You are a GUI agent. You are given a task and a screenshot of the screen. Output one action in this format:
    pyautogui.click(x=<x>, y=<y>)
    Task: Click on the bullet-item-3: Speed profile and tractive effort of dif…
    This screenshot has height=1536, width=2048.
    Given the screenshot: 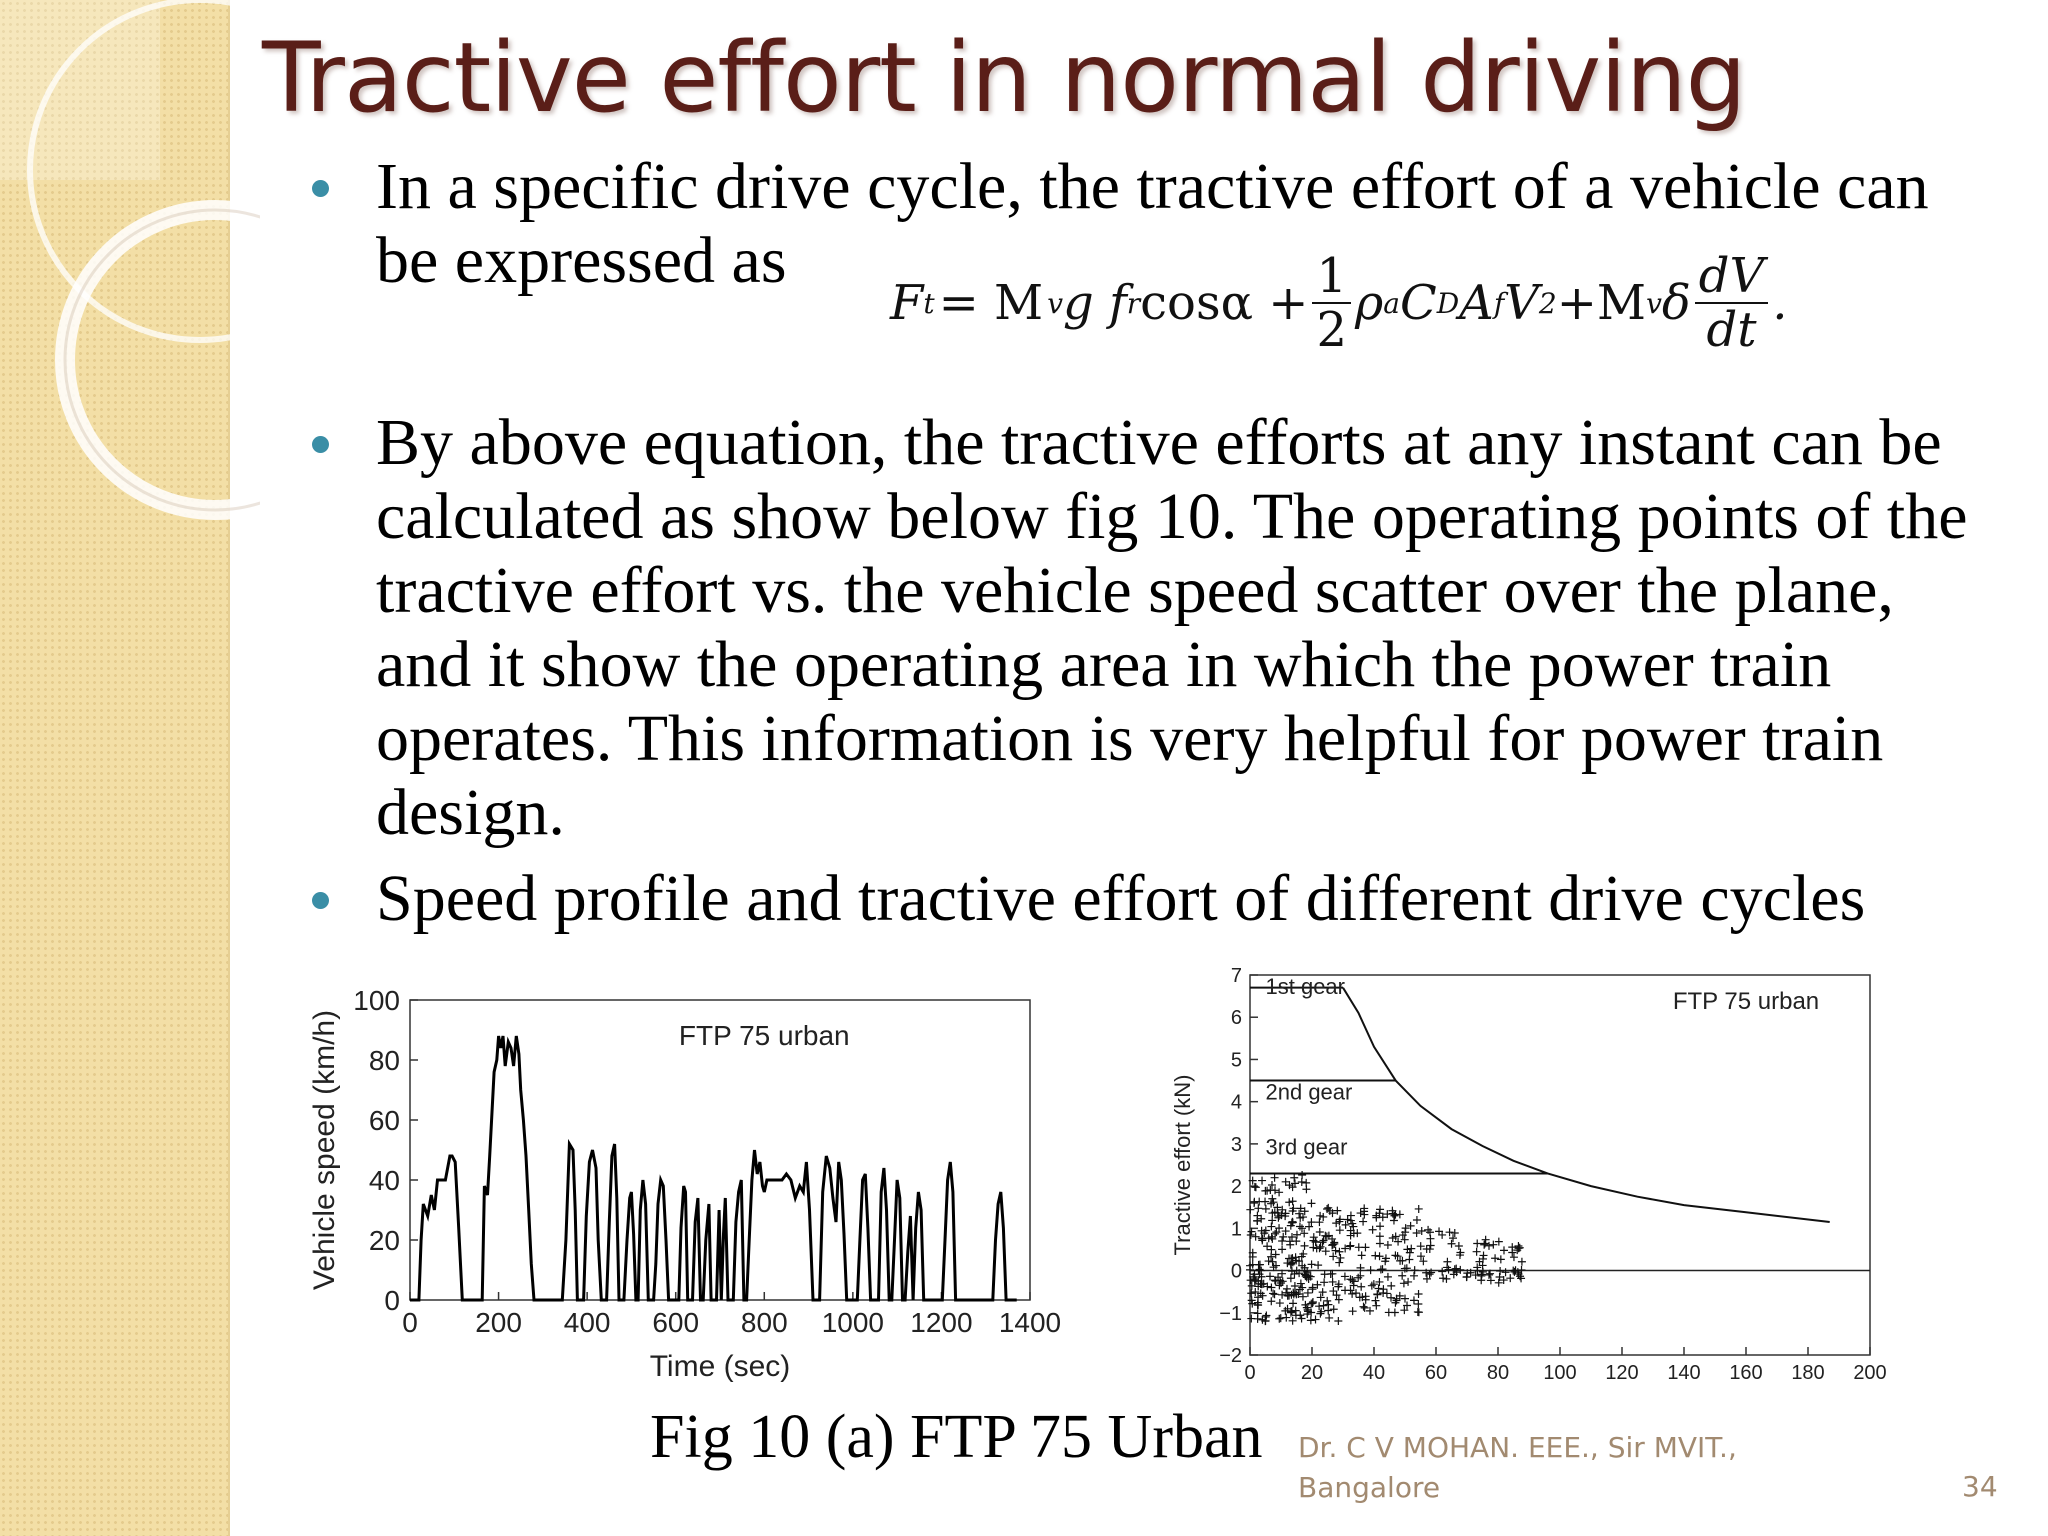 What is the action you would take?
    pyautogui.click(x=1154, y=899)
    